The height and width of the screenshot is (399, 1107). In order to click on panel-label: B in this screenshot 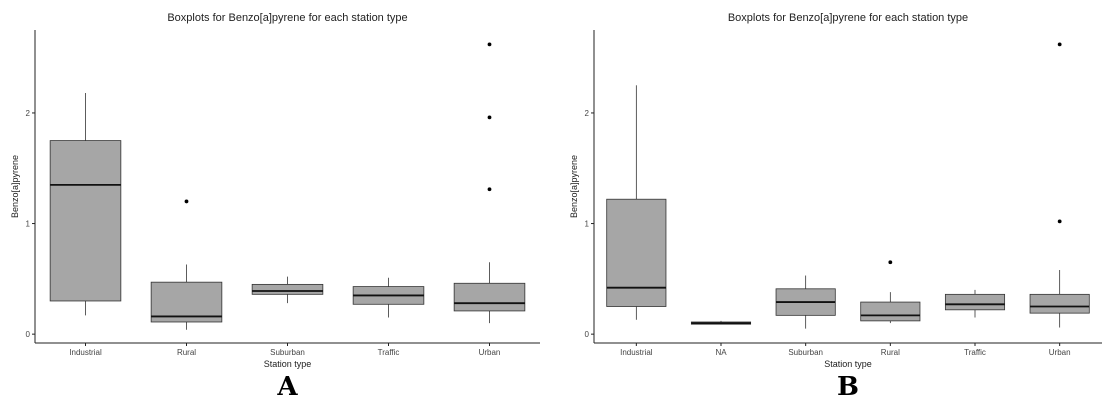, I will do `click(848, 385)`.